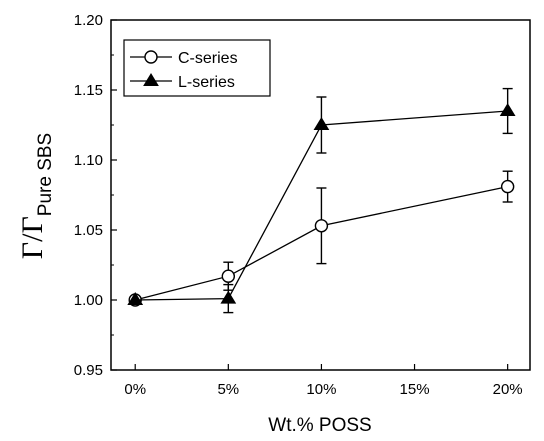 This screenshot has width=544, height=441. I want to click on x-tick-label: 10%, so click(321, 389).